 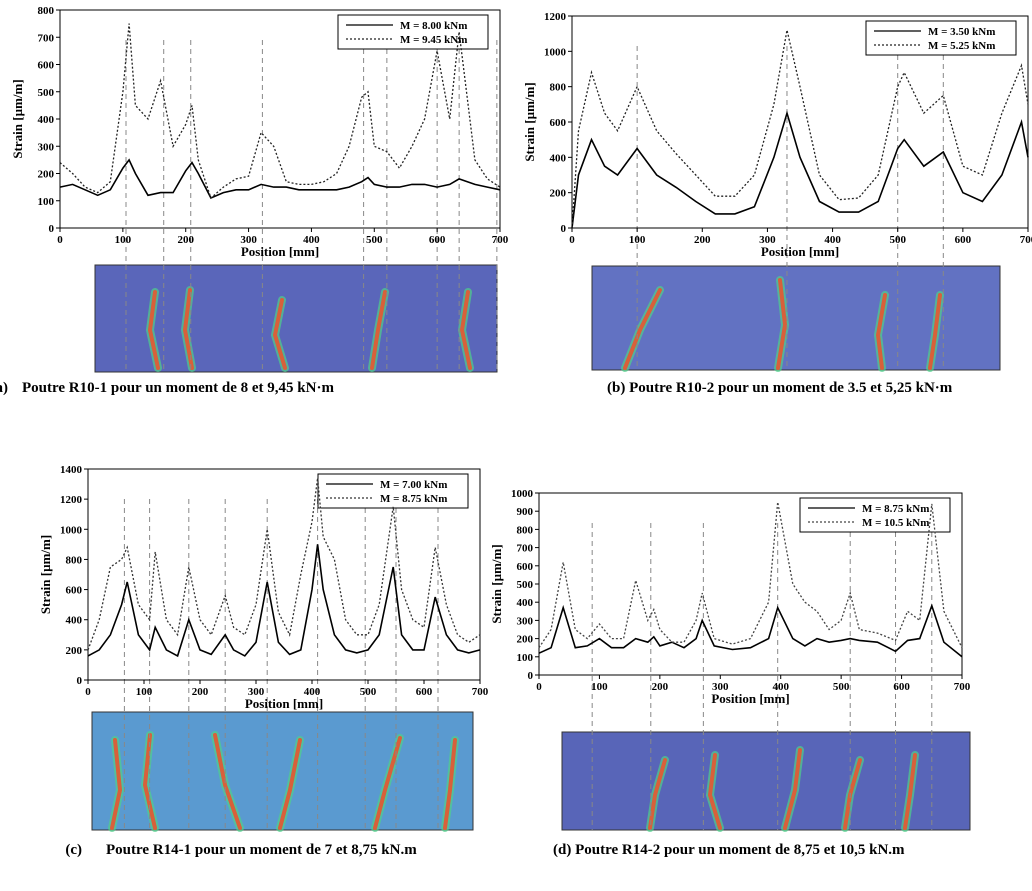 I want to click on panel-label: (c), so click(x=73, y=850).